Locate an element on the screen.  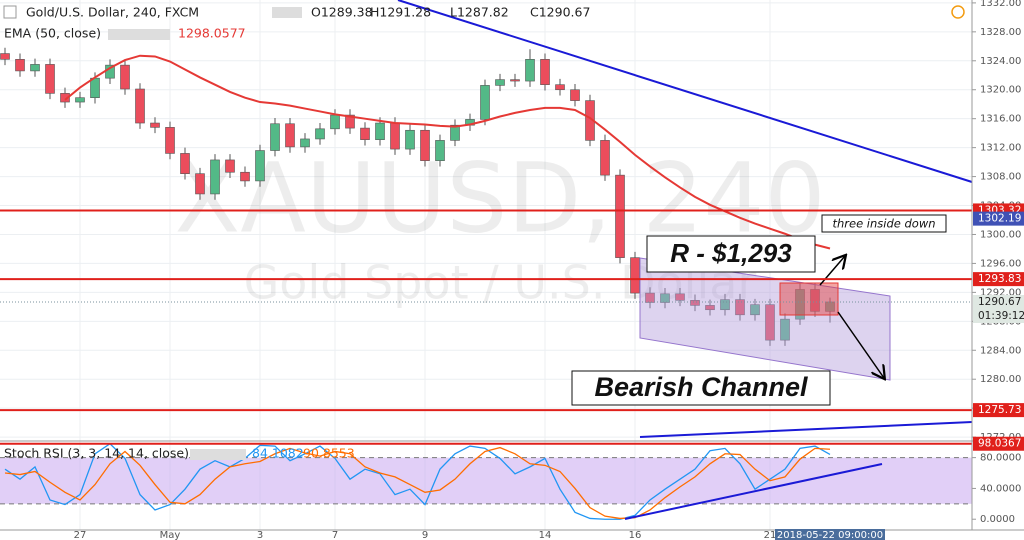
level-label: 1293.83 is located at coordinates (999, 279).